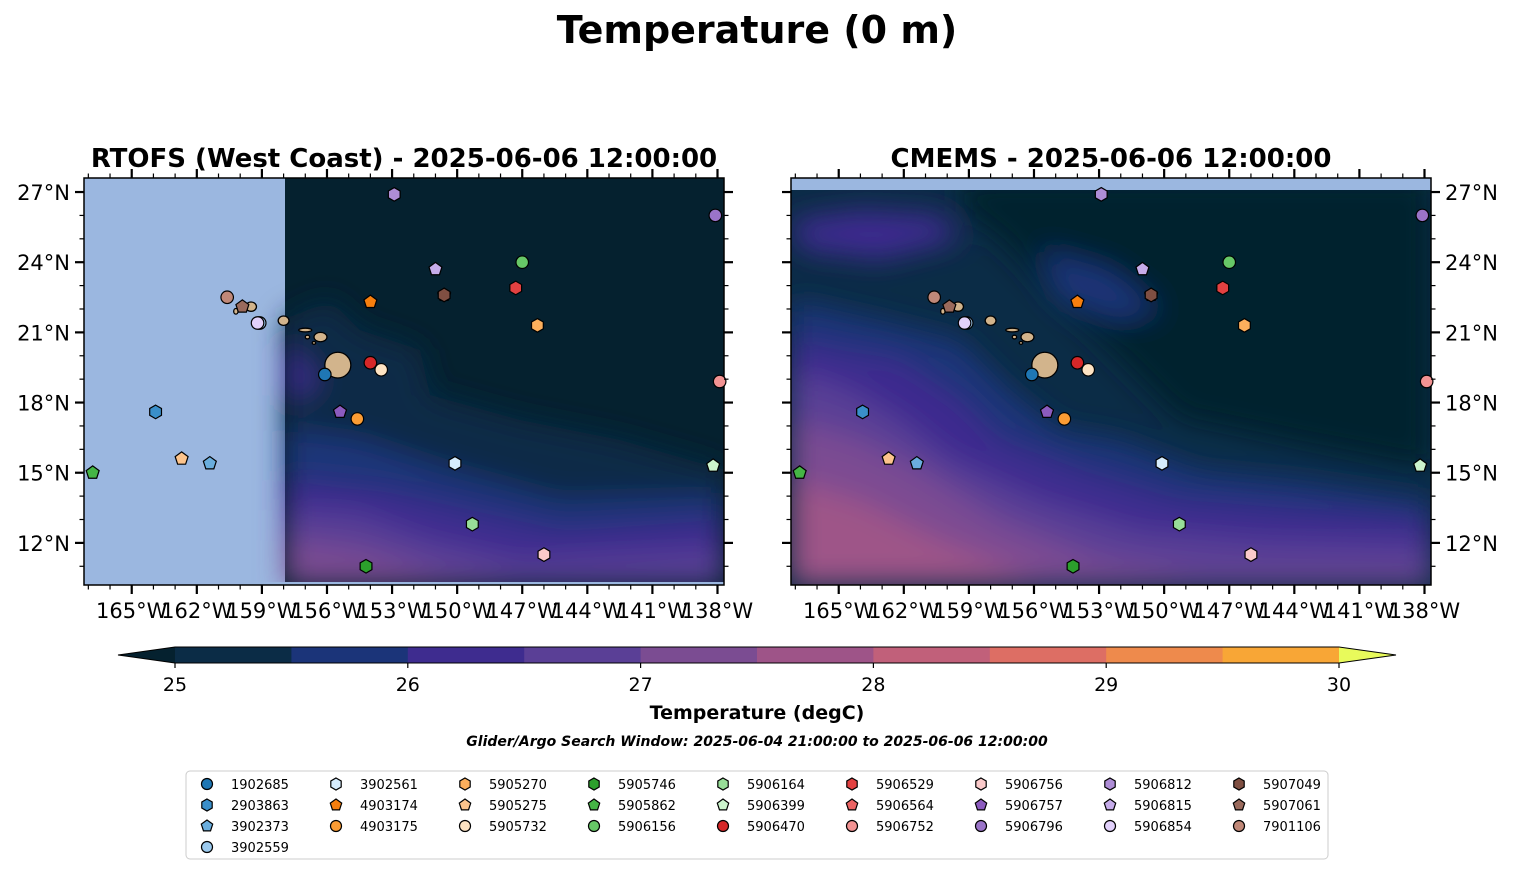  What do you see at coordinates (776, 827) in the screenshot?
I see `legend-label: 5906470` at bounding box center [776, 827].